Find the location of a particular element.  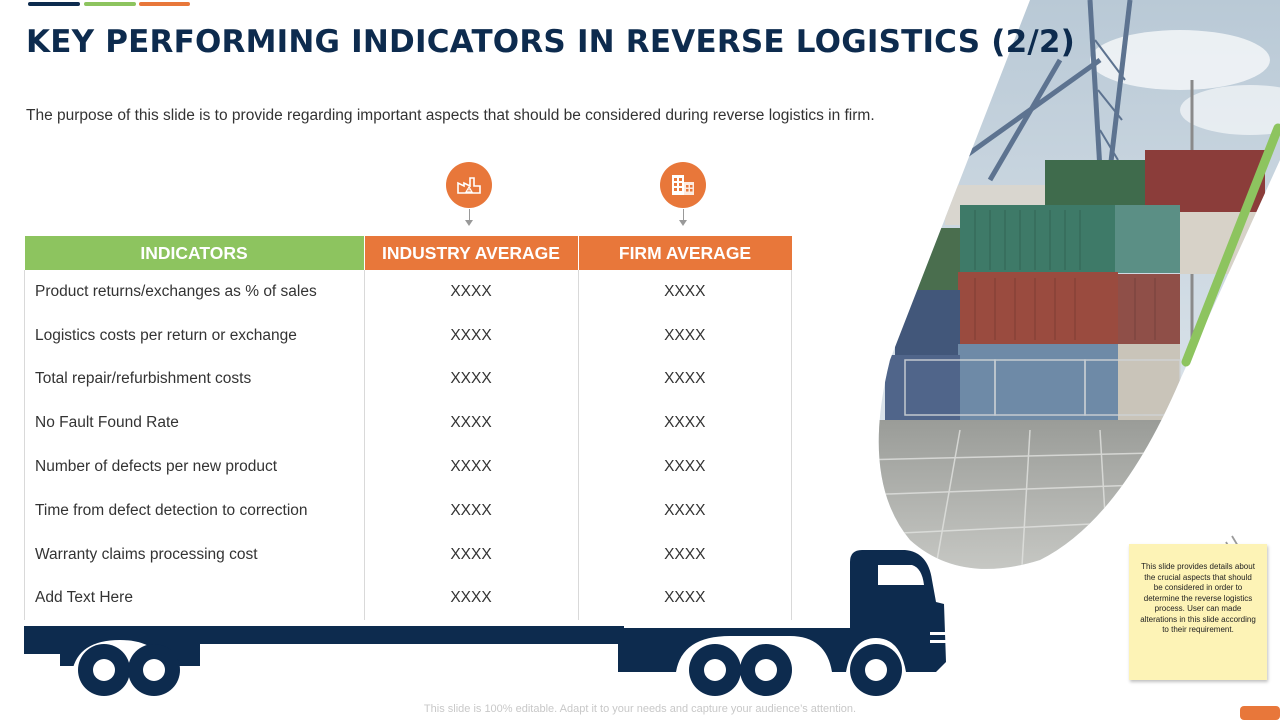

indicator-label: Warranty claims processing cost is located at coordinates (194, 554).